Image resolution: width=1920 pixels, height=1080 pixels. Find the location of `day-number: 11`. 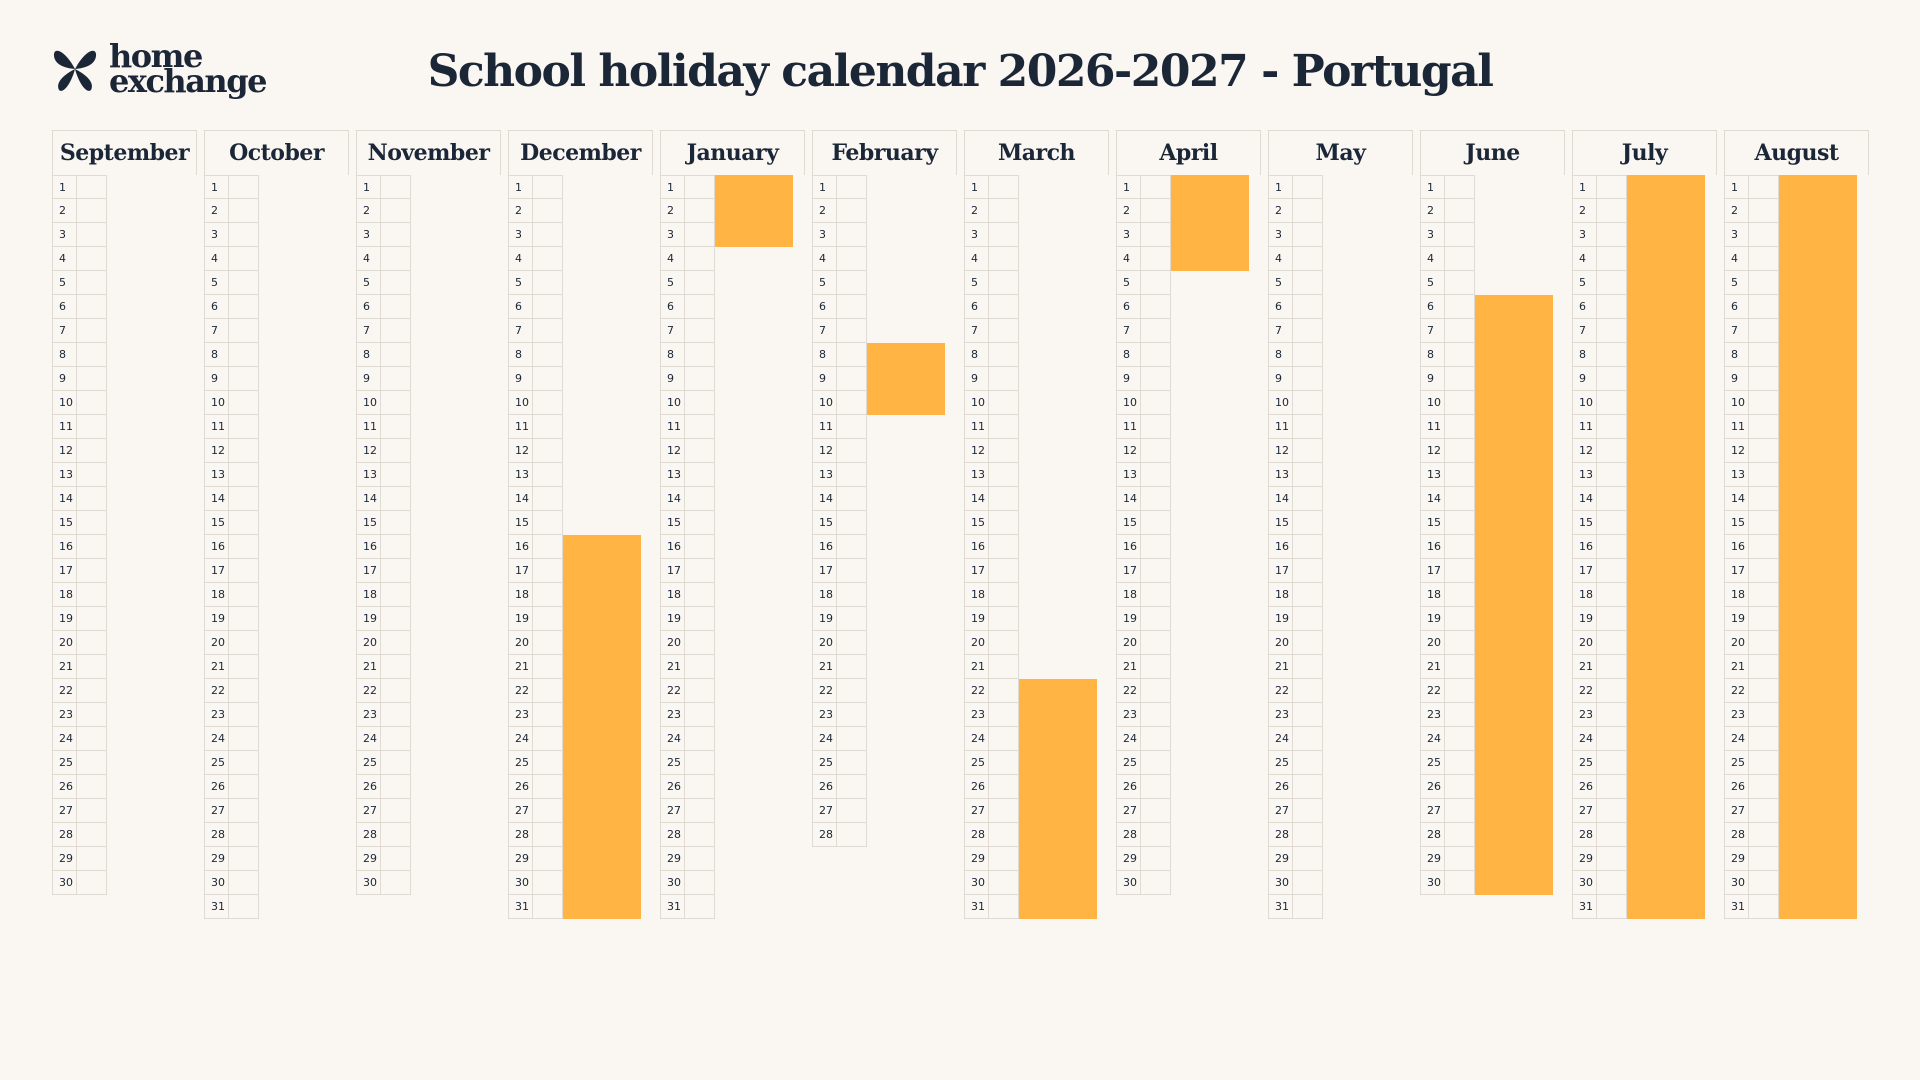

day-number: 11 is located at coordinates (217, 426).